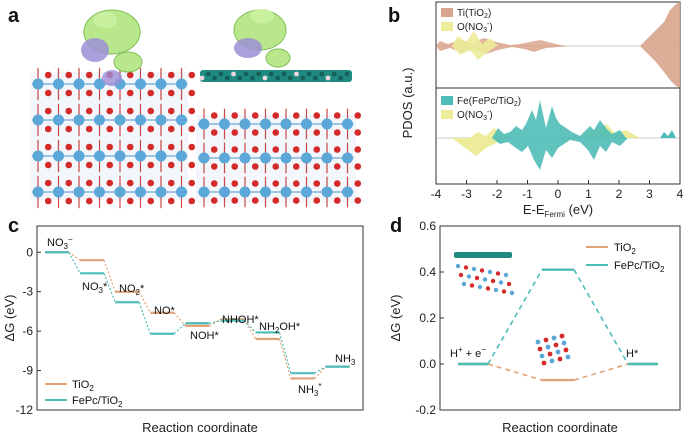 Image resolution: width=685 pixels, height=438 pixels. What do you see at coordinates (109, 275) in the screenshot?
I see `panel-c-connector-tio2` at bounding box center [109, 275].